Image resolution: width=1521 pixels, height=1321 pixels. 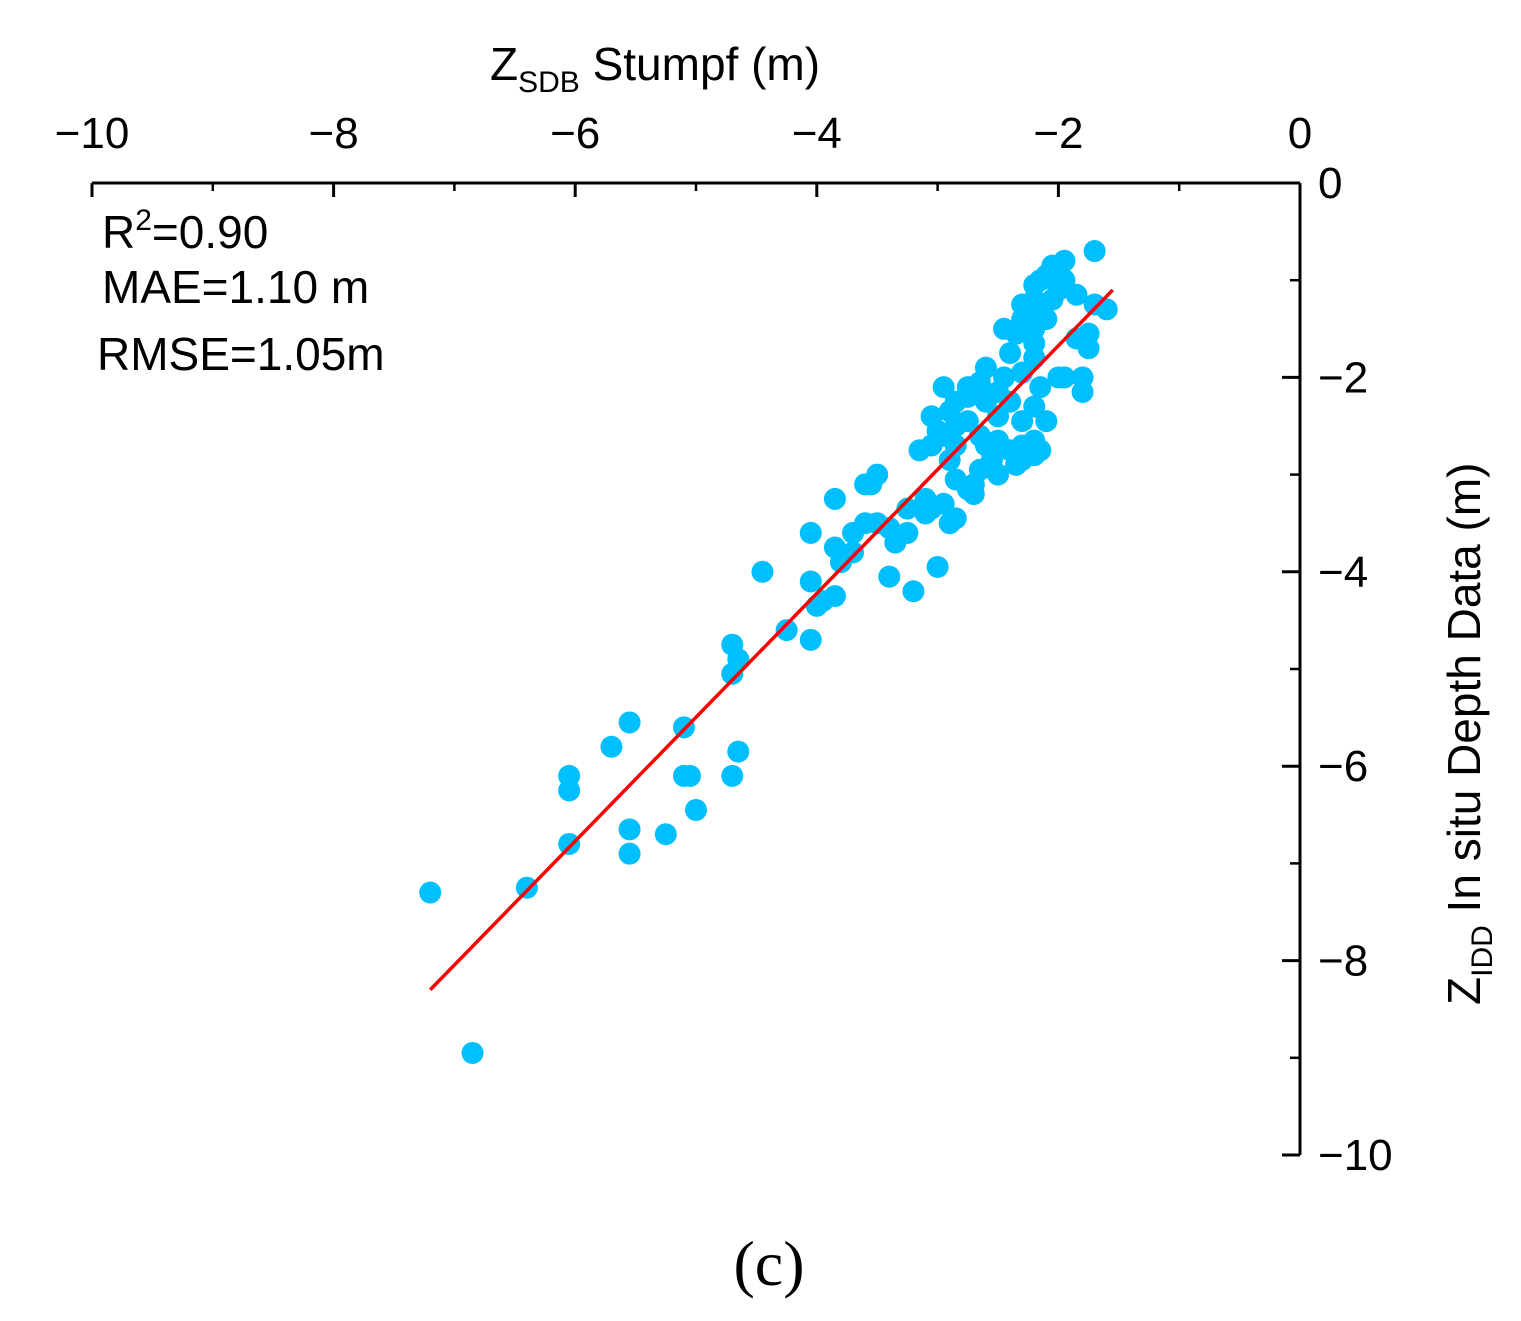 What do you see at coordinates (1390, 669) in the screenshot?
I see `y-axis: 0 −2 −4 −6 −8 −10 ZIDD In situ Depth Data (m)` at bounding box center [1390, 669].